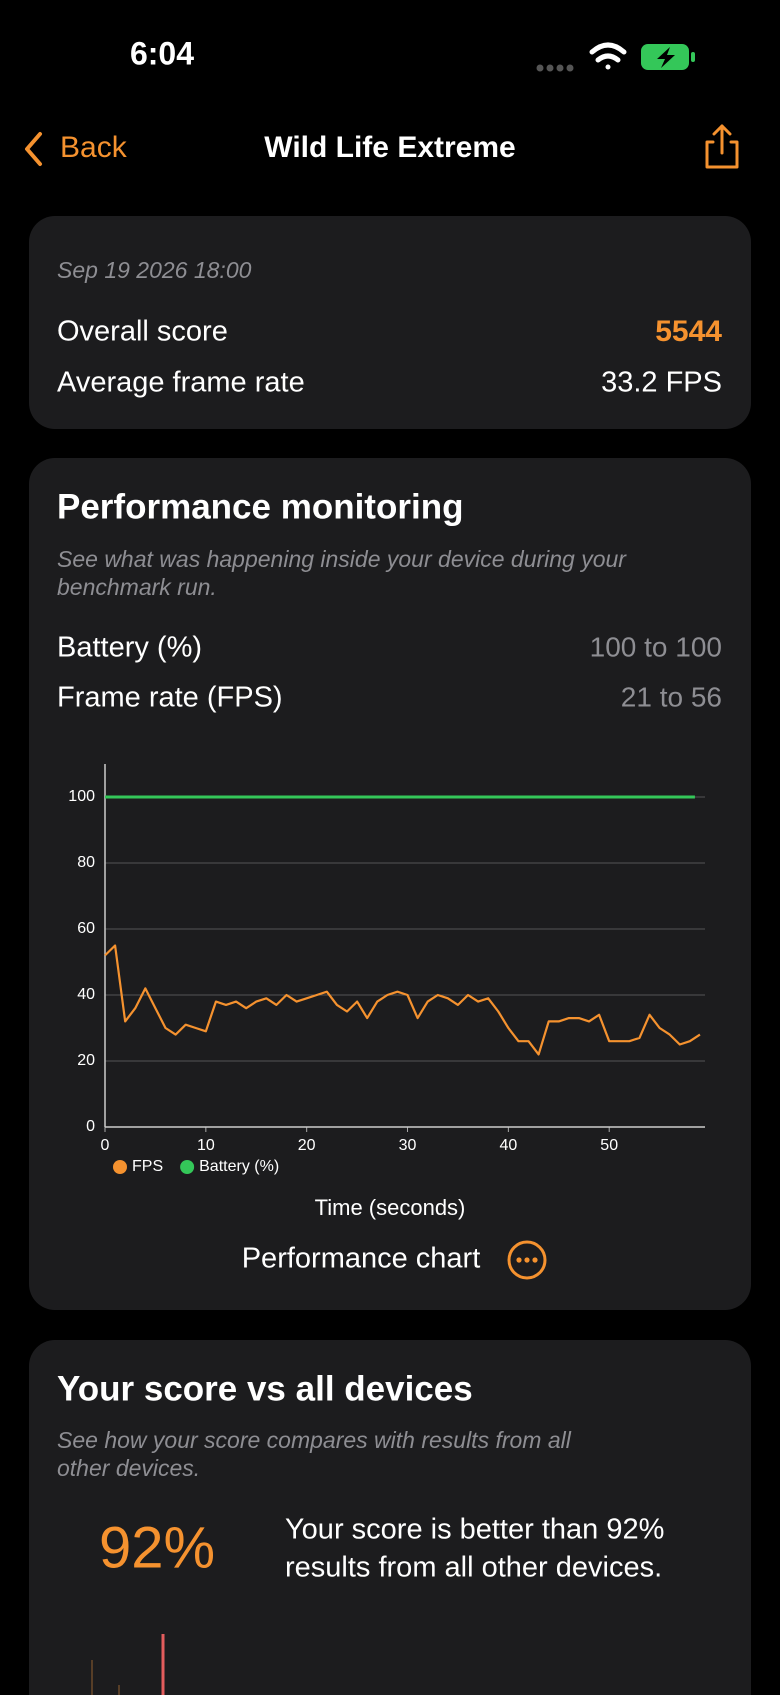 The height and width of the screenshot is (1695, 780). I want to click on back-button: Back, so click(76, 148).